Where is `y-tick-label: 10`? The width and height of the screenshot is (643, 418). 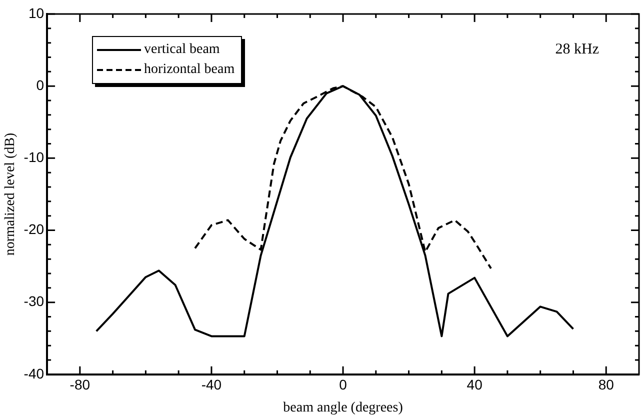
y-tick-label: 10 is located at coordinates (36, 12).